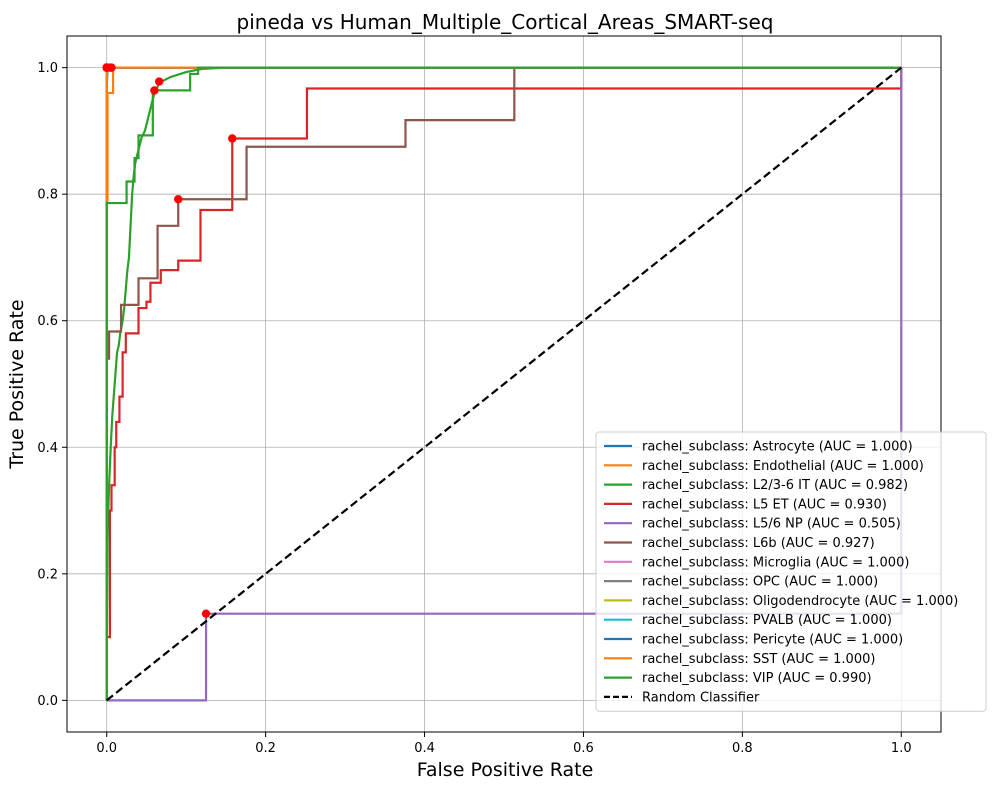 This screenshot has height=790, width=994. Describe the element at coordinates (775, 562) in the screenshot. I see `legend-entry: rachel_subclass: Microglia (AUC = 1.000)` at that location.